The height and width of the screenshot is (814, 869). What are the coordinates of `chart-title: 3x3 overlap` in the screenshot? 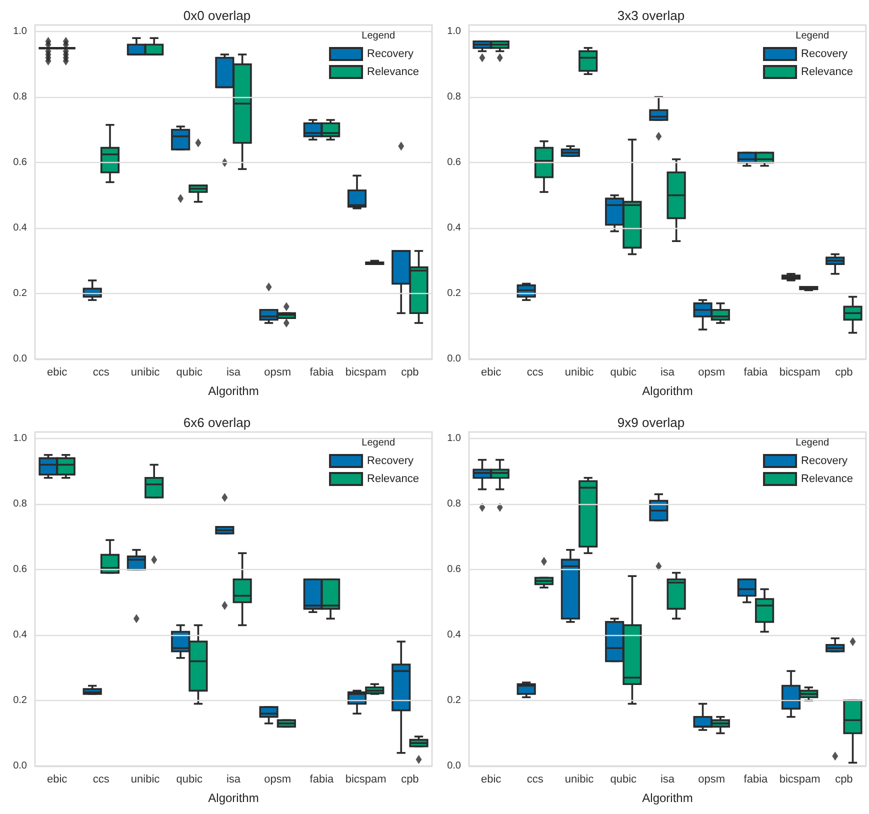 It's located at (651, 15).